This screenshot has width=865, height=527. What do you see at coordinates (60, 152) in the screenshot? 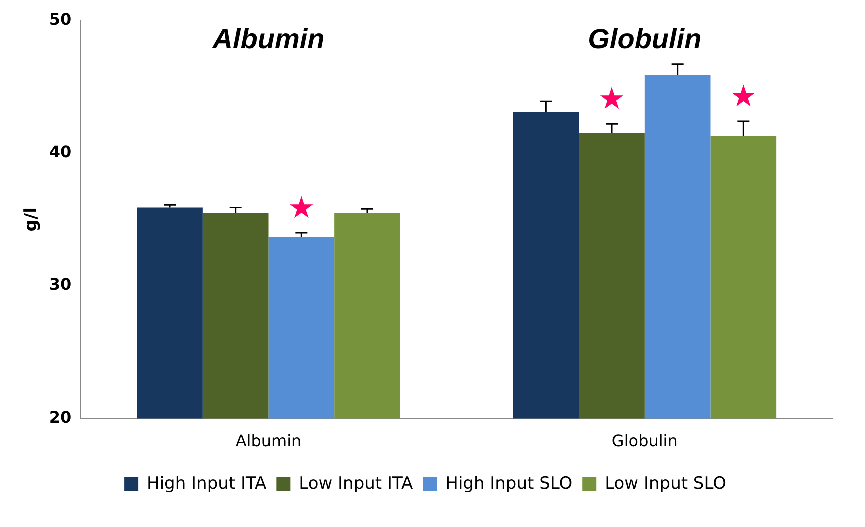
I see `y-tick-label: 40` at bounding box center [60, 152].